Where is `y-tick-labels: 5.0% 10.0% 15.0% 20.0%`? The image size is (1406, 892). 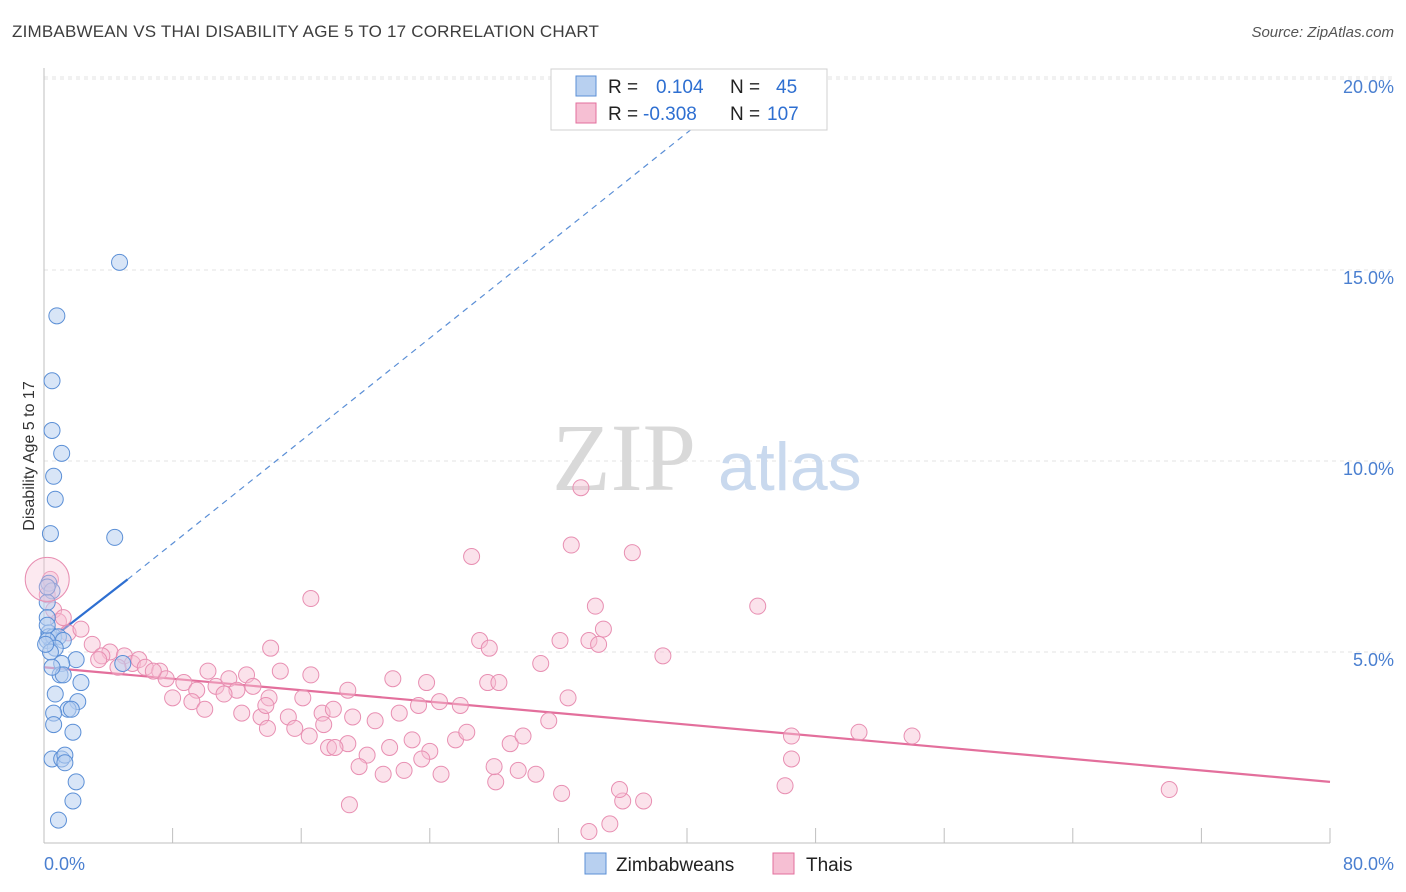 y-tick-labels: 5.0% 10.0% 15.0% 20.0% is located at coordinates (1368, 373).